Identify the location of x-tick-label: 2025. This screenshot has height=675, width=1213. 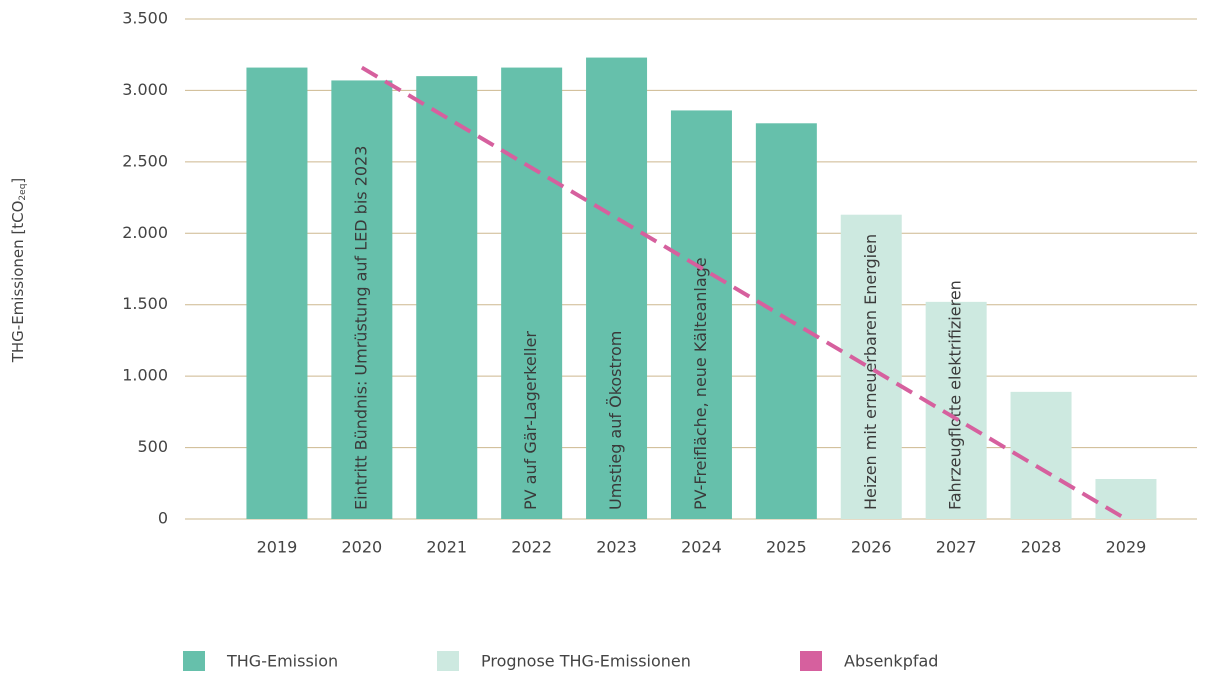
(786, 547).